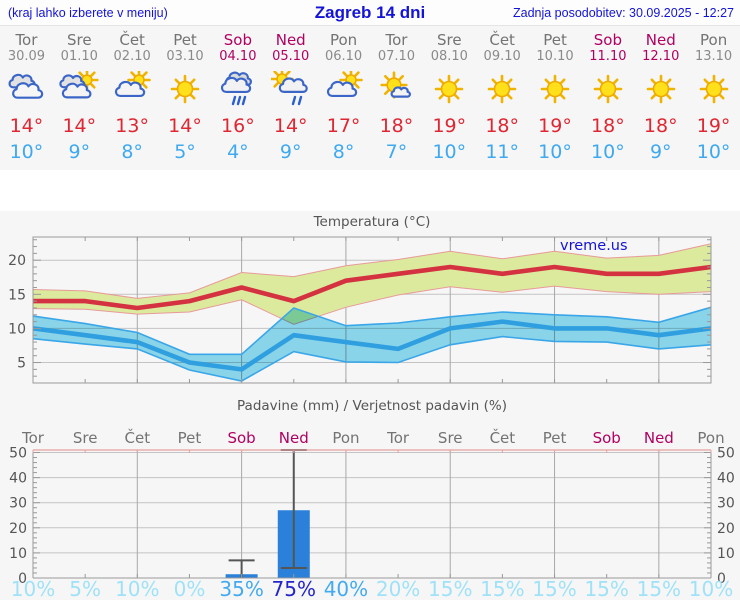 This screenshot has width=740, height=600. I want to click on forecast-day-column: Ned 05.10 14° 9°, so click(290, 98).